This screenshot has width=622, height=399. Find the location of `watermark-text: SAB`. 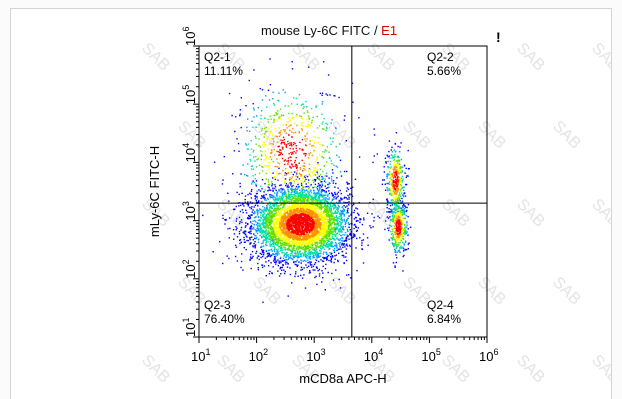

watermark-text: SAB is located at coordinates (599, 213).